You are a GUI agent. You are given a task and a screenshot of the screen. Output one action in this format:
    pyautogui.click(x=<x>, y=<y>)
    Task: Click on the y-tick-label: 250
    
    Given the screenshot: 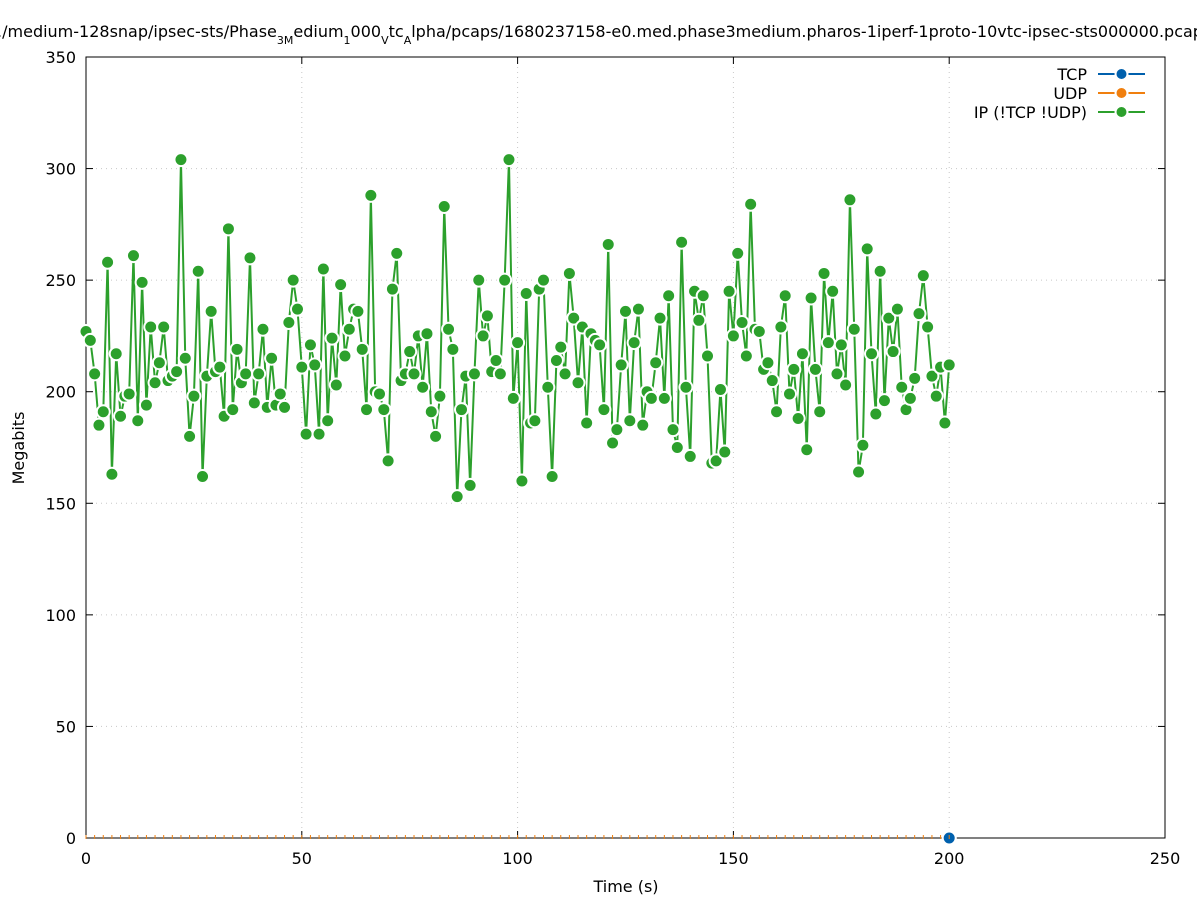 What is the action you would take?
    pyautogui.click(x=60, y=280)
    